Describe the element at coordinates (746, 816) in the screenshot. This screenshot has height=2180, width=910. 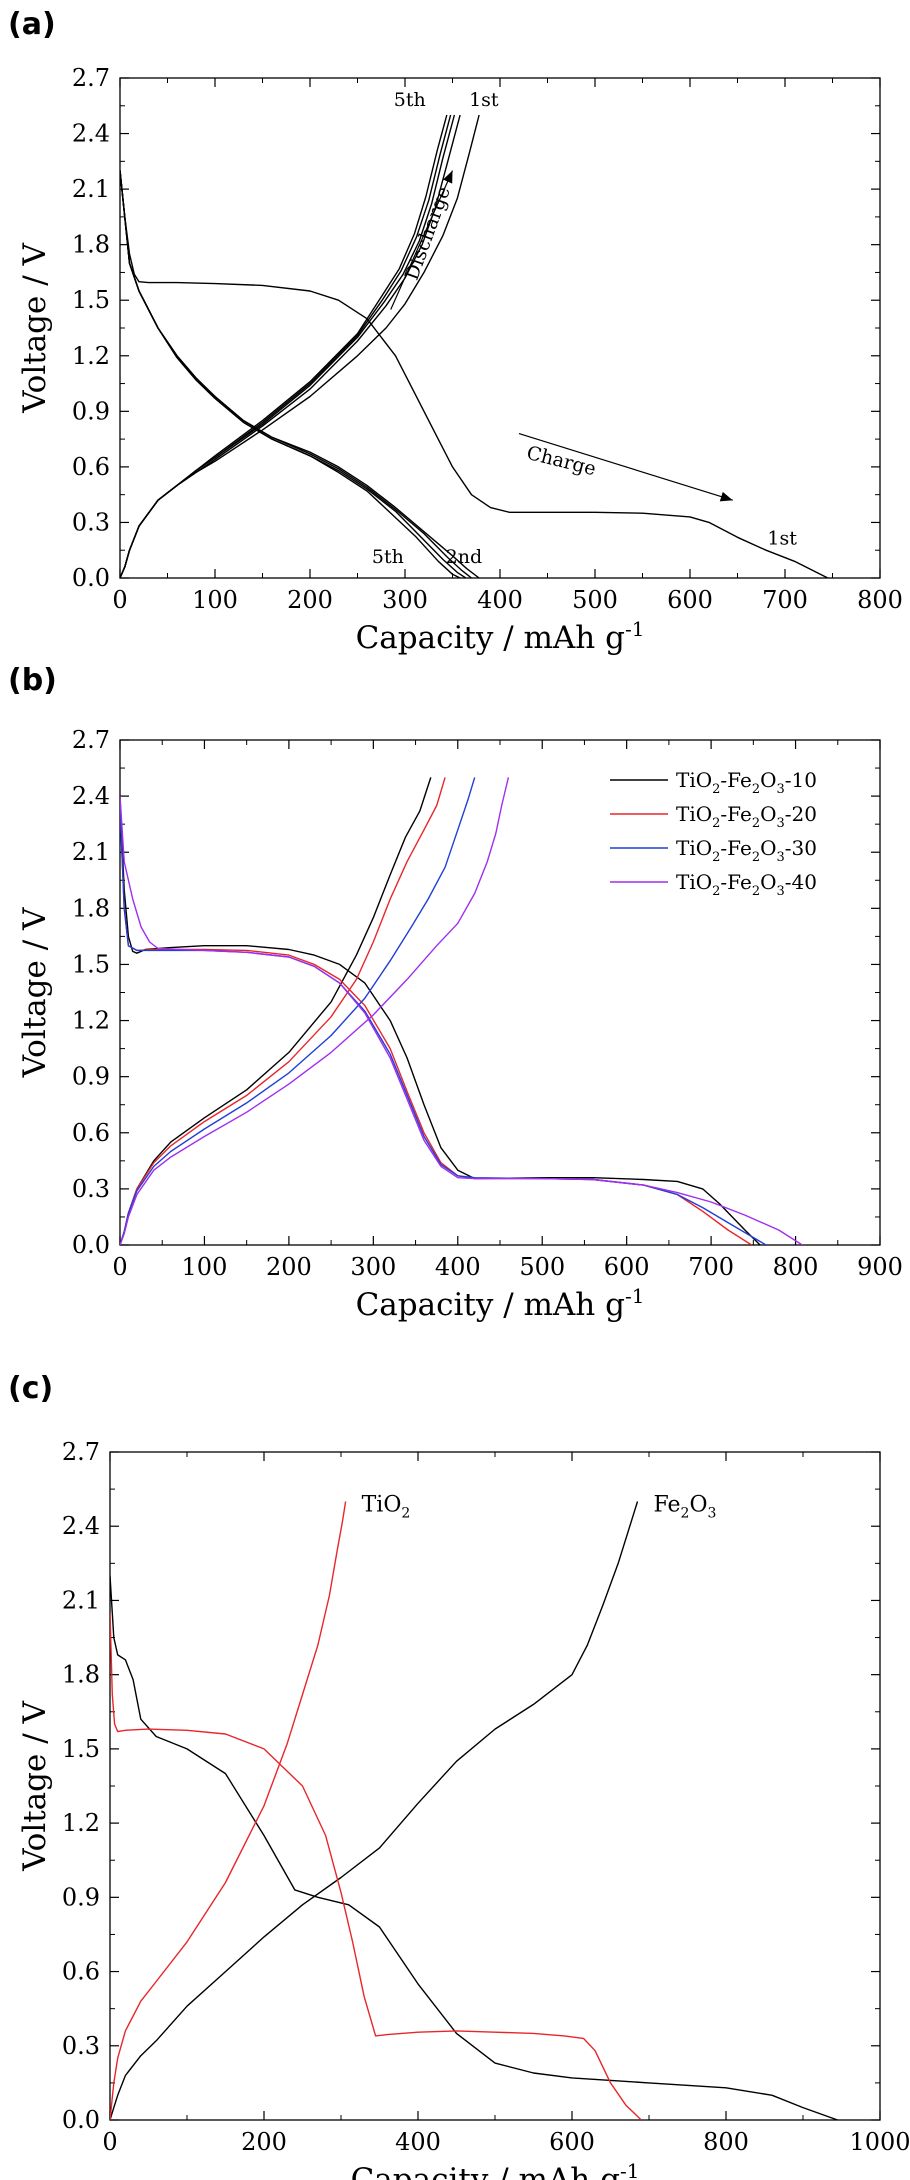
I see `legend-label: TiO2-Fe2O3-20` at that location.